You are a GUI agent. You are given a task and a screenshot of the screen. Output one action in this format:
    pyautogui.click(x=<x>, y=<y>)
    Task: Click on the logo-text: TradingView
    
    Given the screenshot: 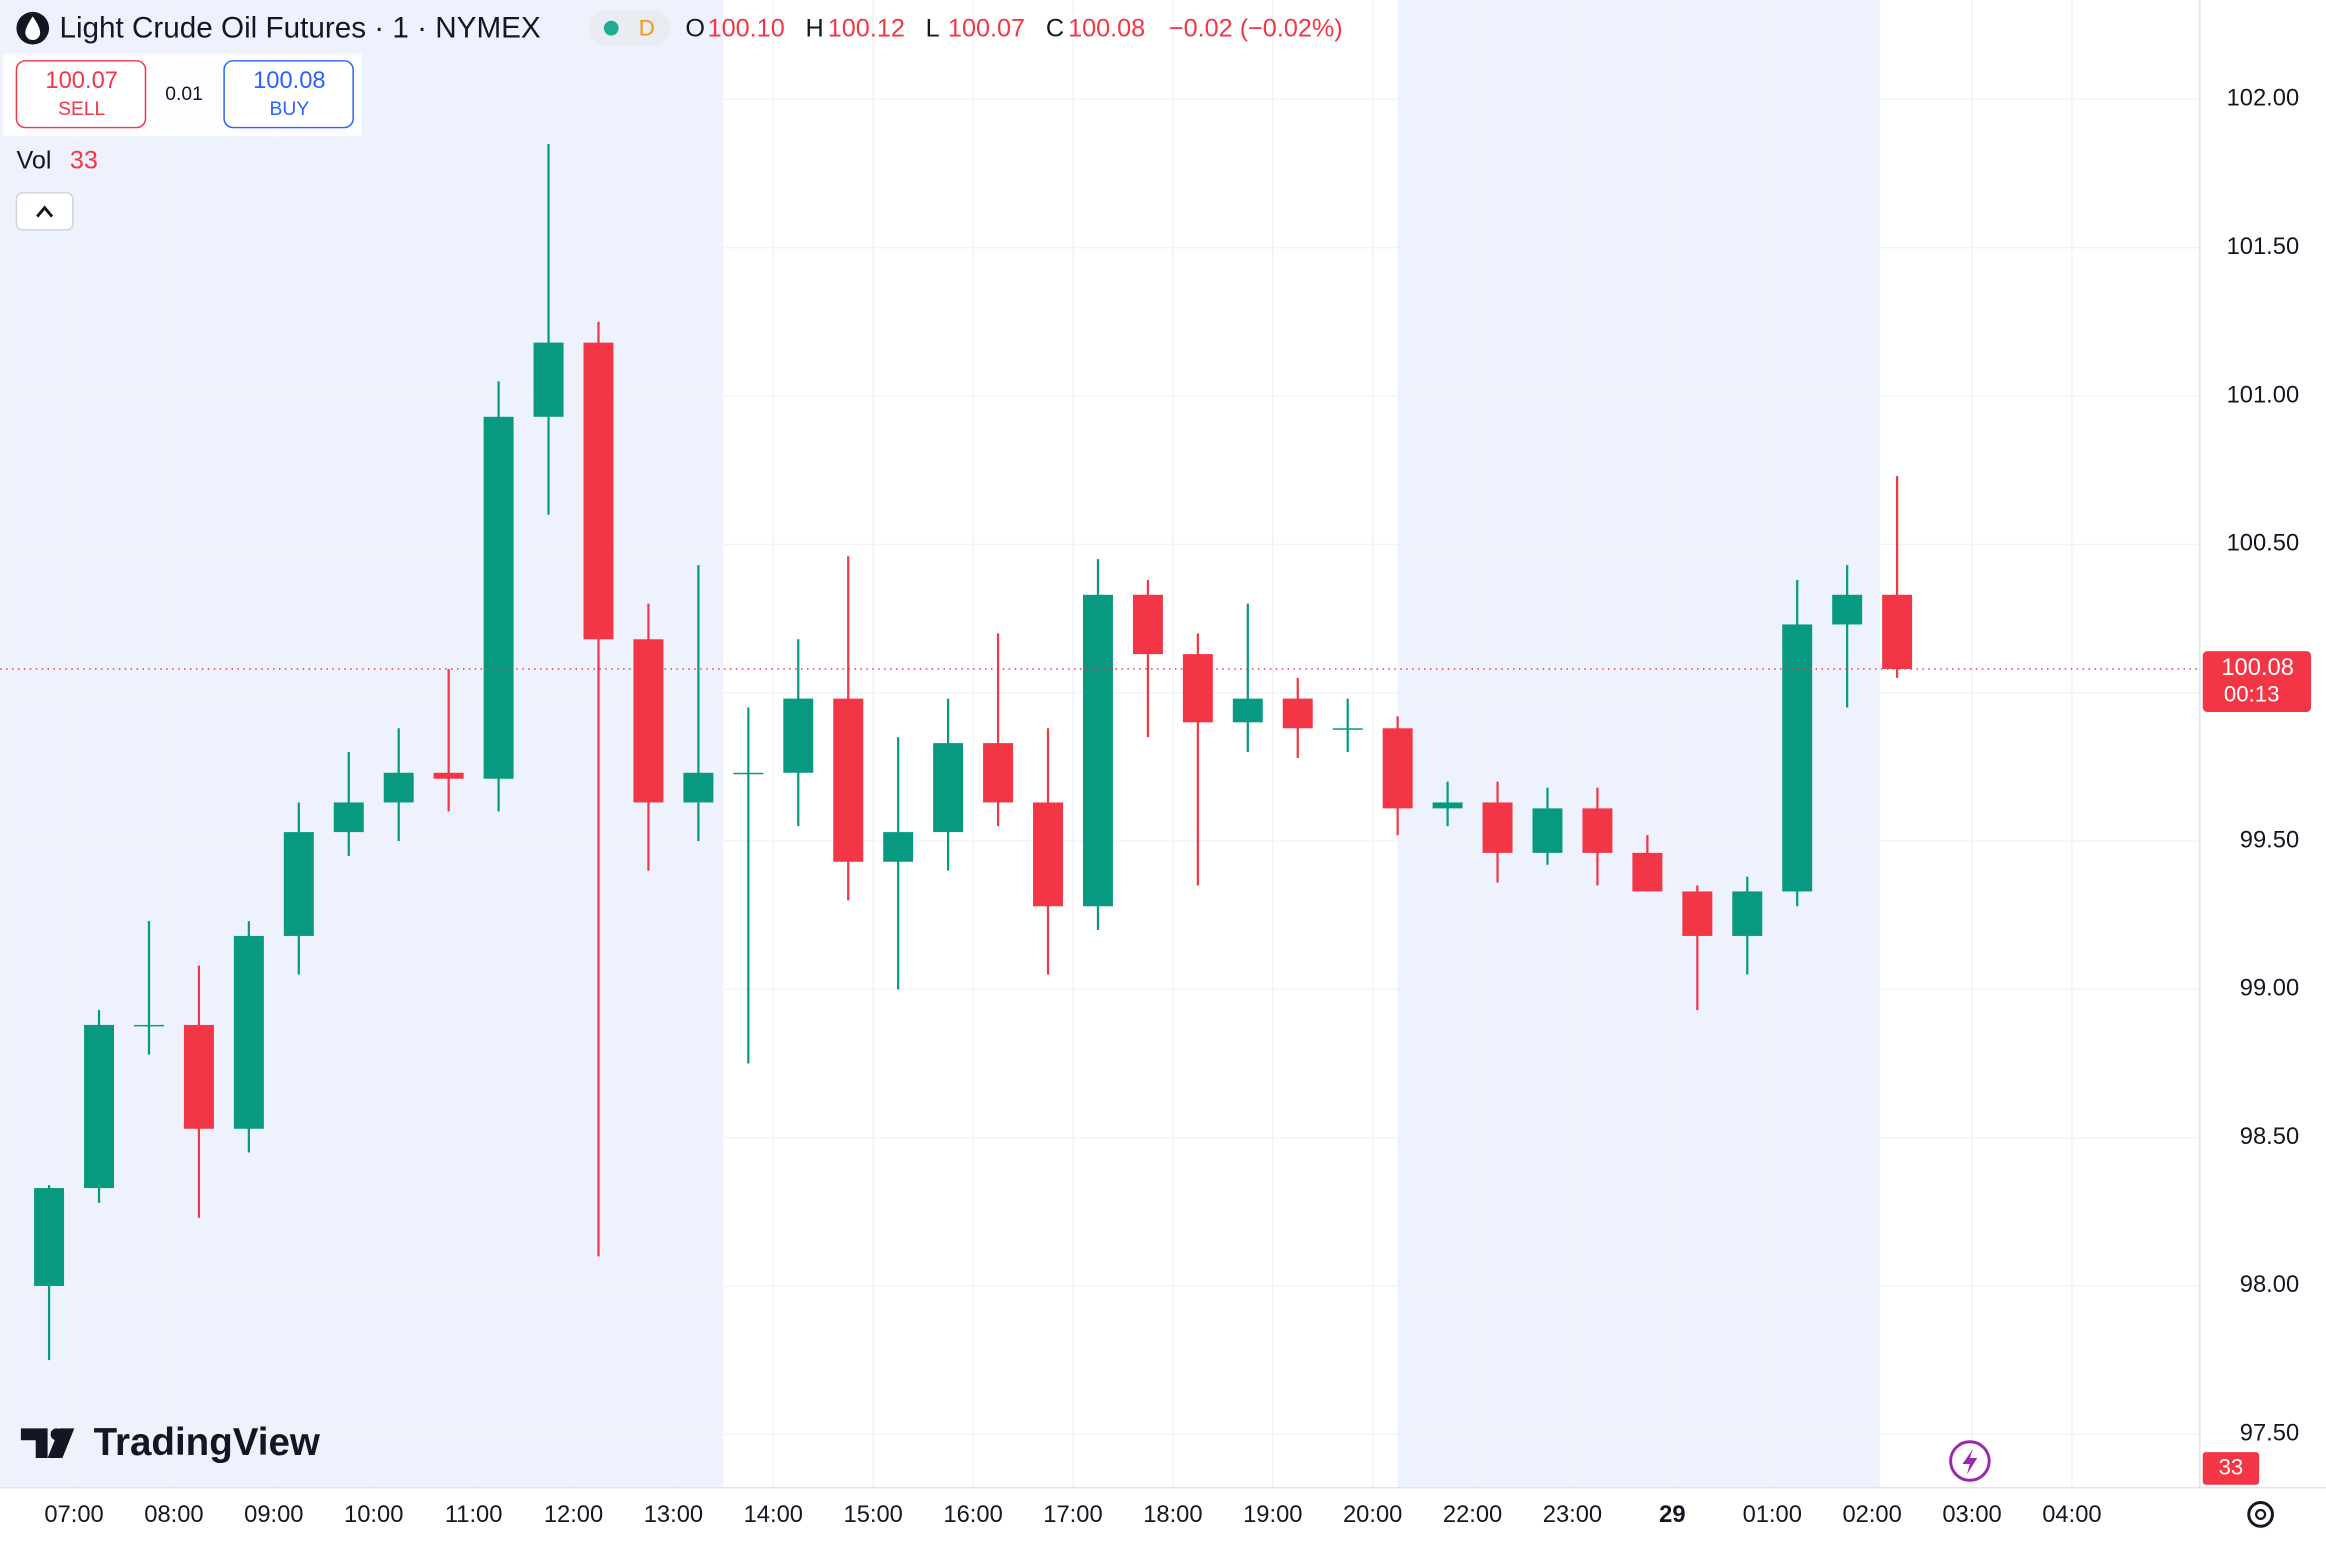 What is the action you would take?
    pyautogui.click(x=207, y=1442)
    